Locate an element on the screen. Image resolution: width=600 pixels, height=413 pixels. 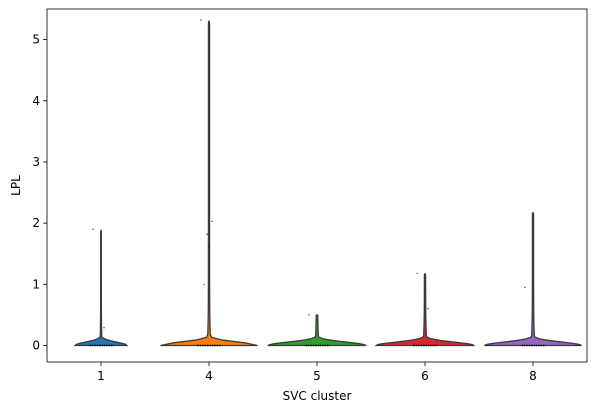
x-tick-label: 4 is located at coordinates (209, 376).